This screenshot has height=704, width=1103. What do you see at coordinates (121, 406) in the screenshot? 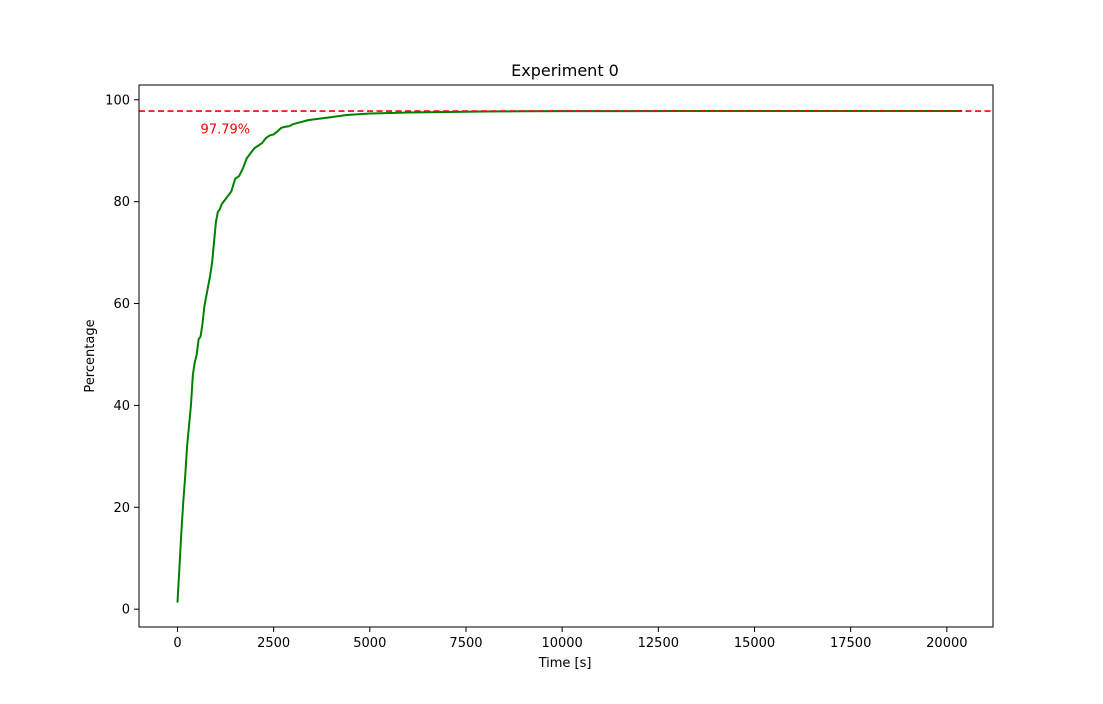
I see `y-tick-label: 40` at bounding box center [121, 406].